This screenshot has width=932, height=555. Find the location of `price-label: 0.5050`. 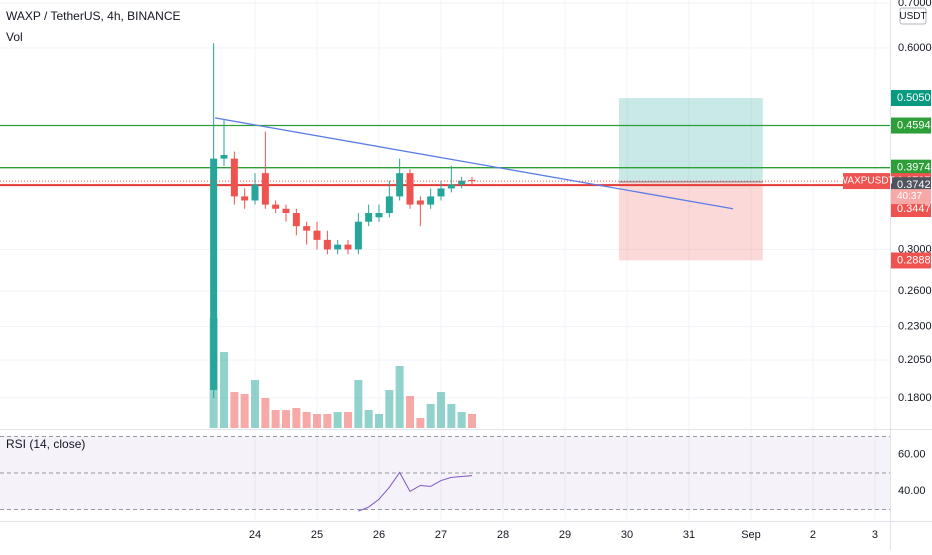

price-label: 0.5050 is located at coordinates (914, 98).